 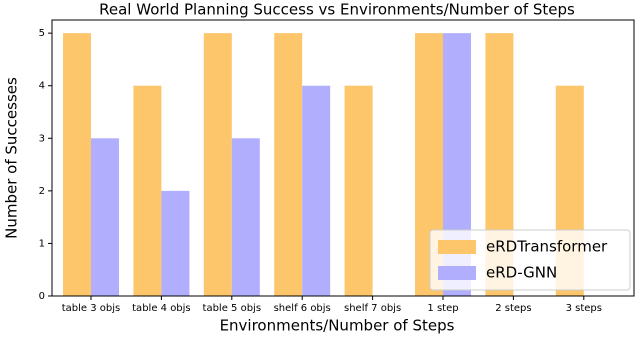 I want to click on y-tick-label: 0, so click(x=42, y=296).